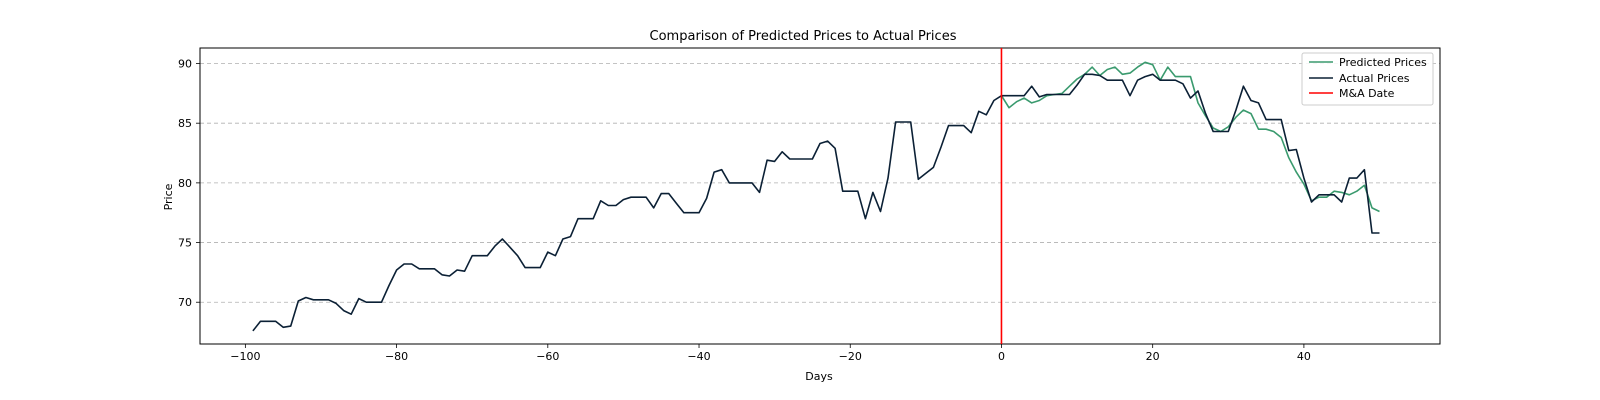 The height and width of the screenshot is (400, 1600). I want to click on legend-label-actual: Actual Prices, so click(1374, 78).